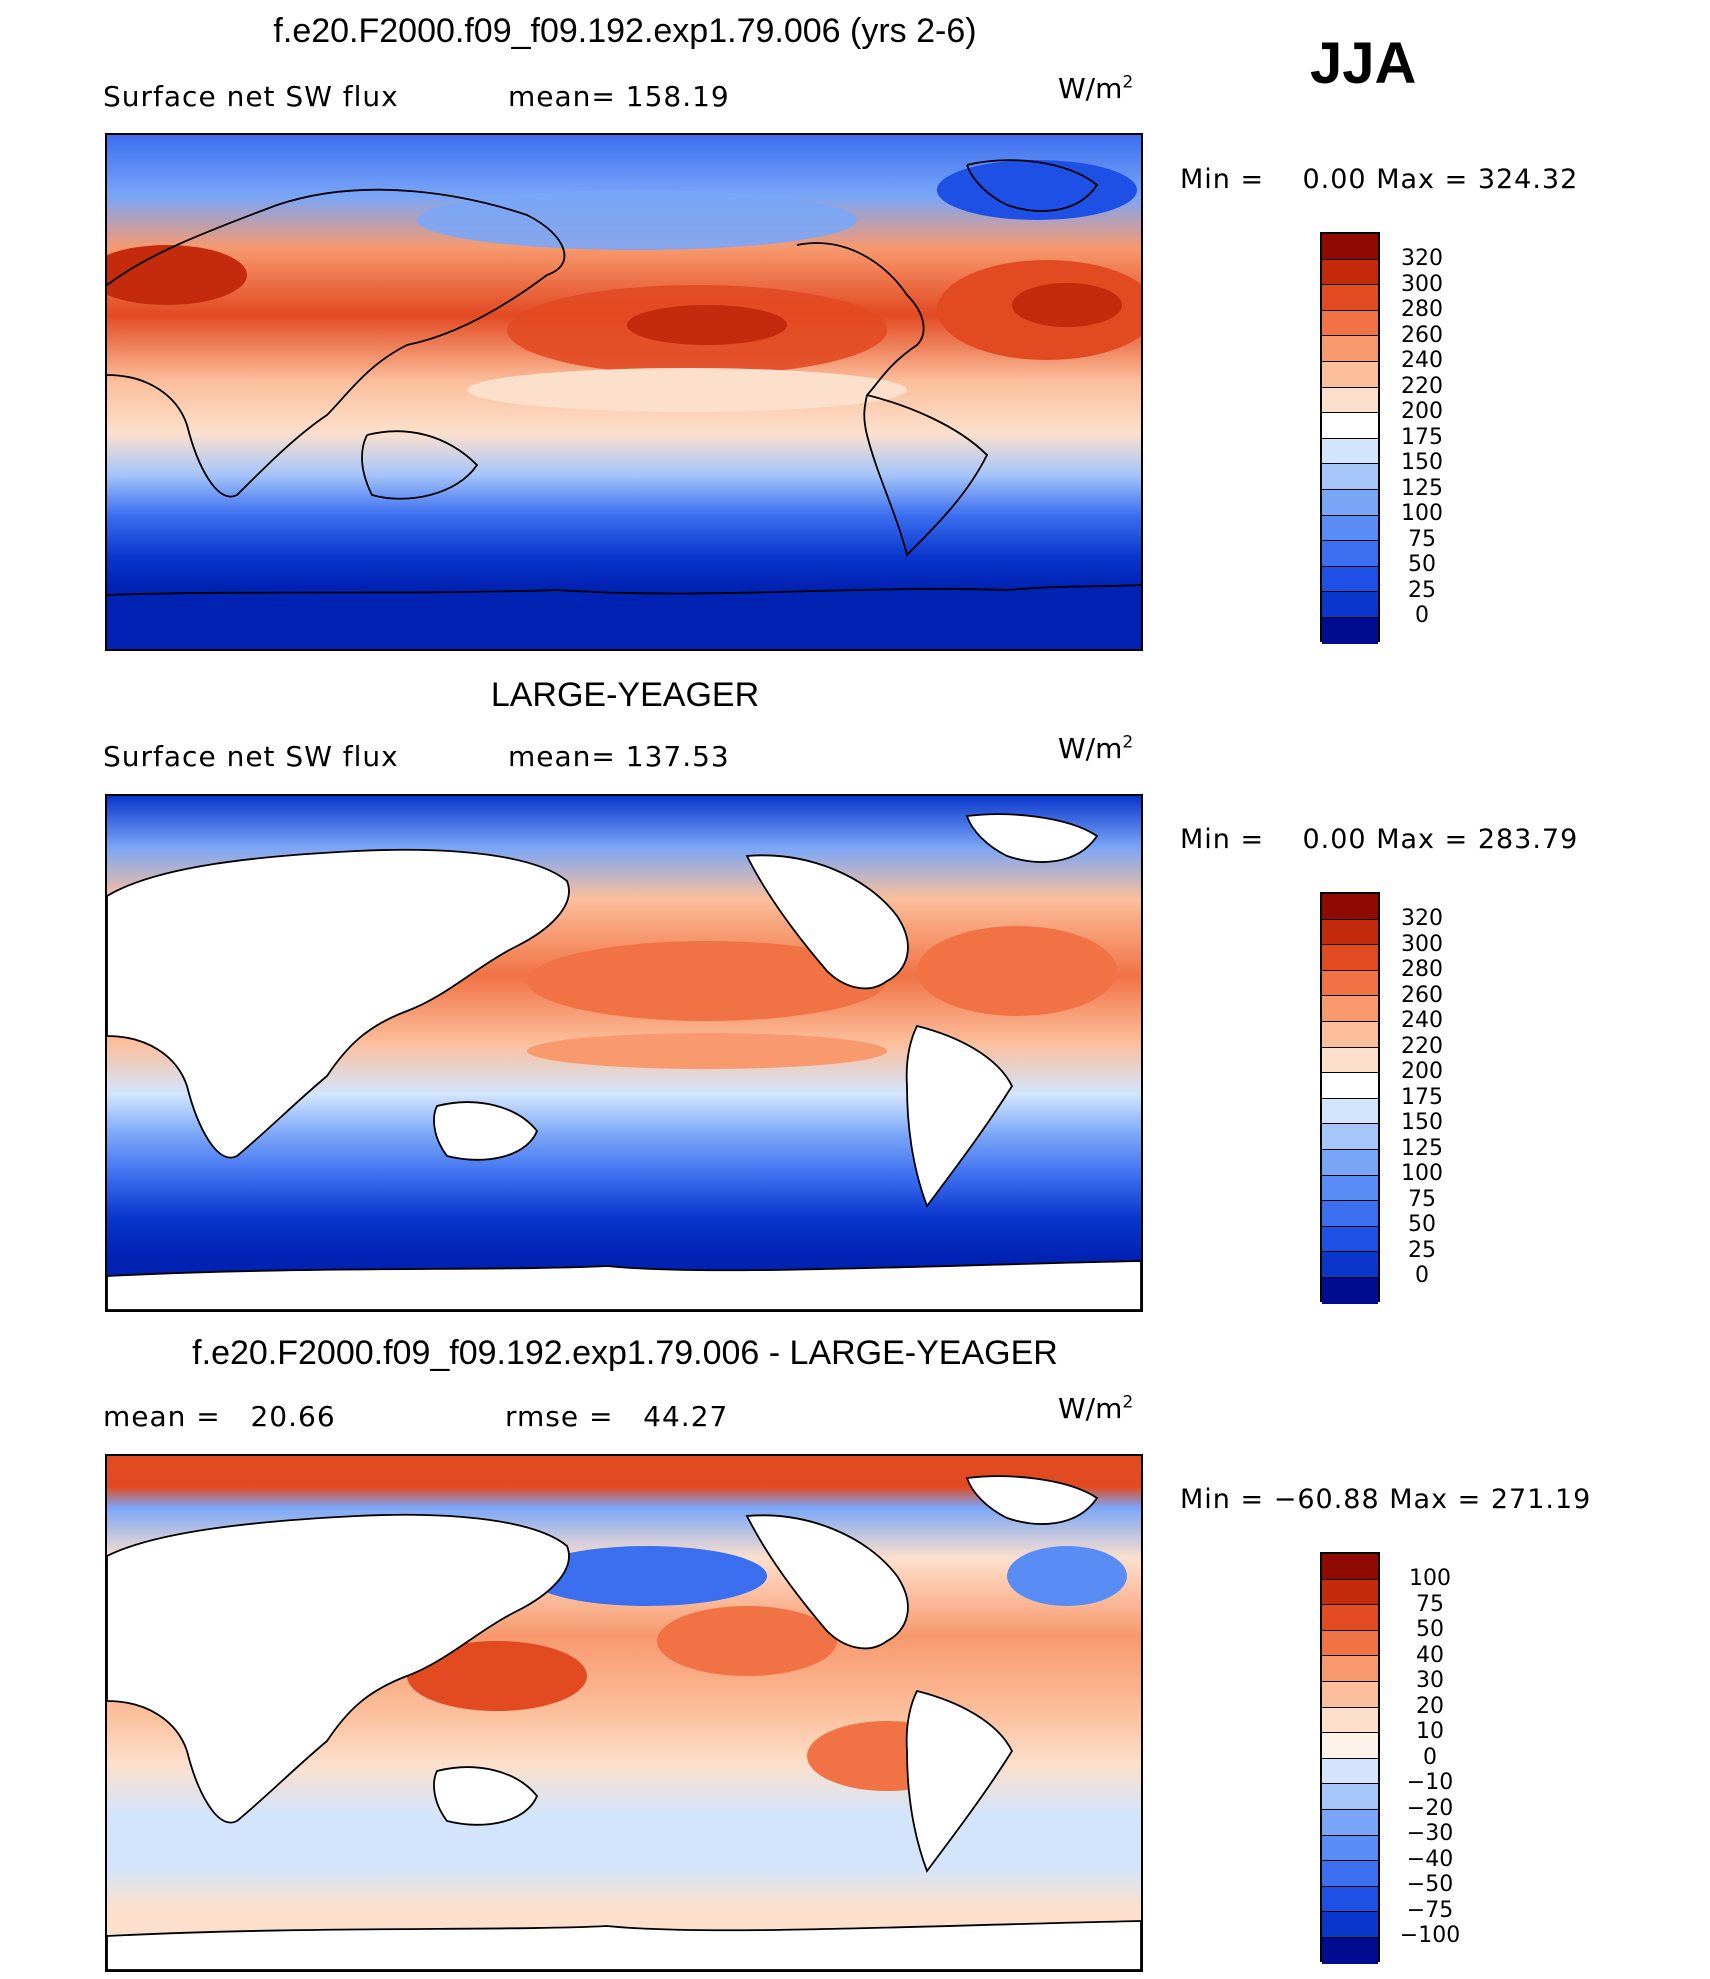  I want to click on panel2-tick: 175, so click(1422, 1097).